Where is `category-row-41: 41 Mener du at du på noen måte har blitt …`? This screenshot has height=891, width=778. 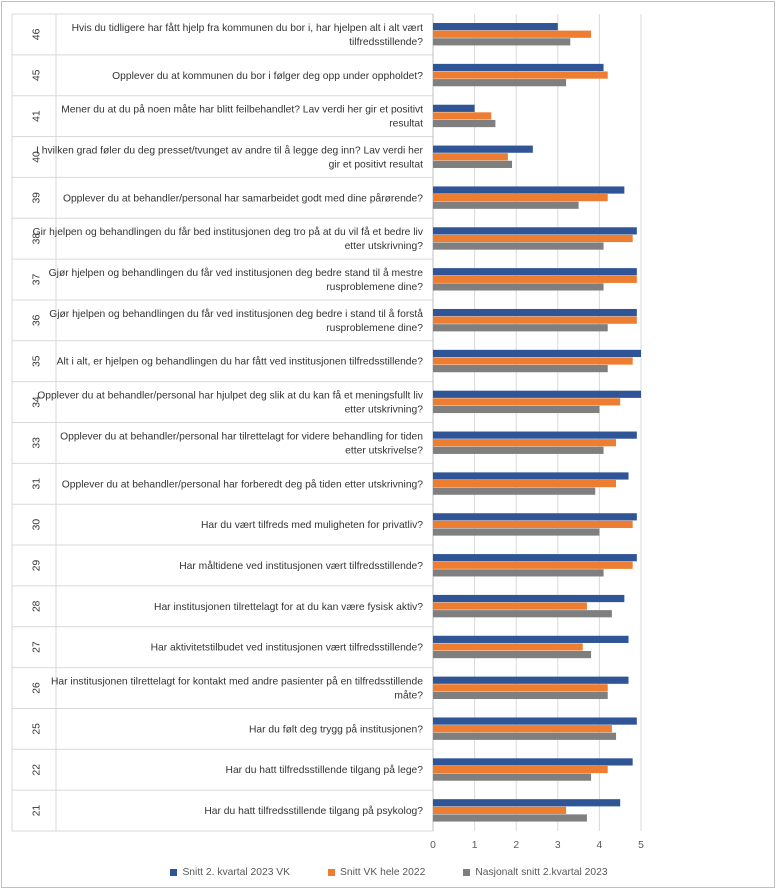 category-row-41: 41 Mener du at du på noen måte har blitt … is located at coordinates (228, 117).